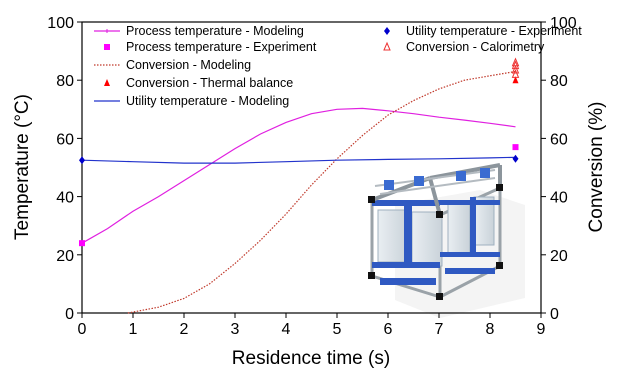  Describe the element at coordinates (563, 23) in the screenshot. I see `y2-tick-label: 100` at that location.